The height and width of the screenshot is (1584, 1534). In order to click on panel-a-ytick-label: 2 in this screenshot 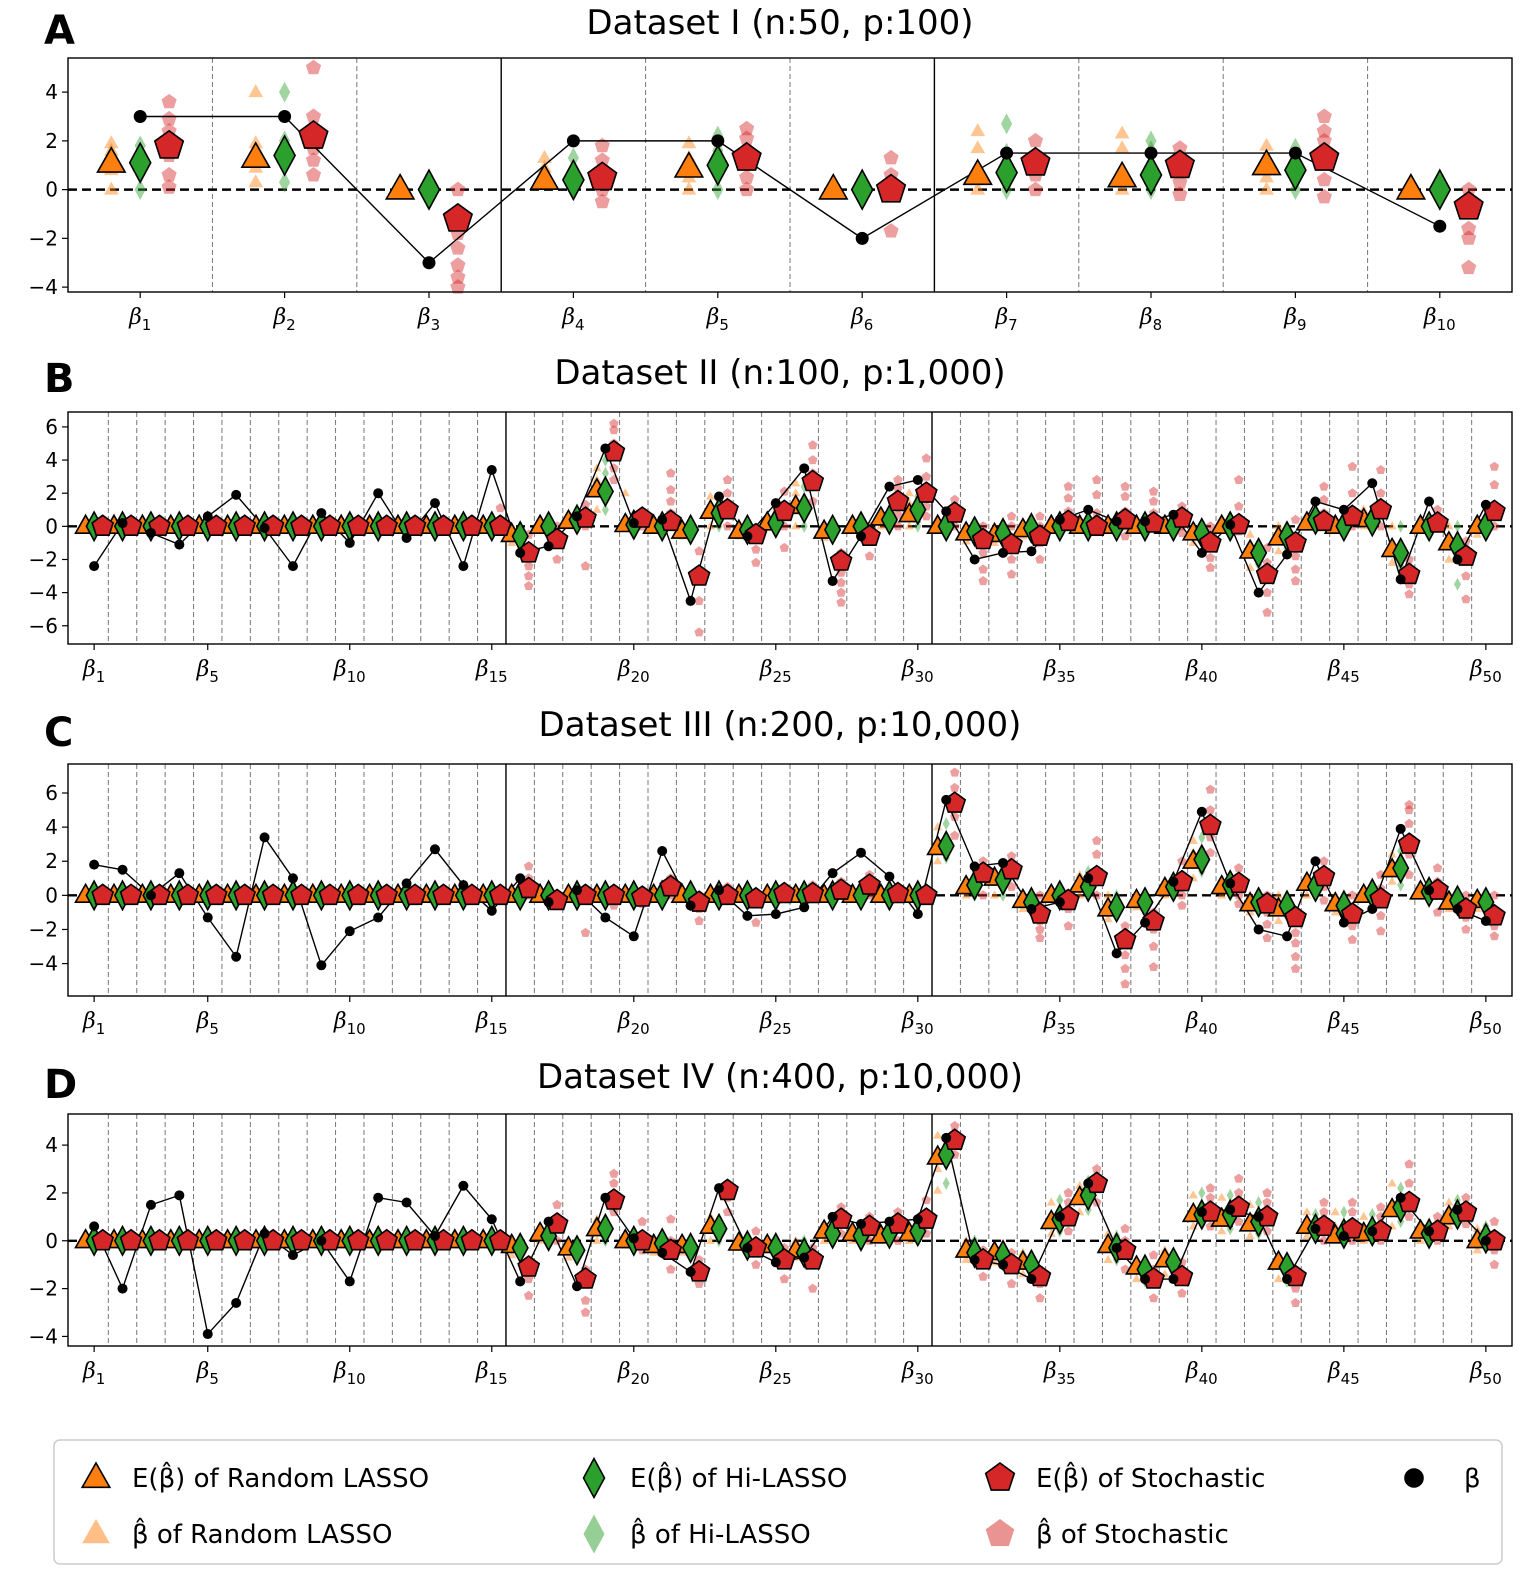, I will do `click(51, 141)`.